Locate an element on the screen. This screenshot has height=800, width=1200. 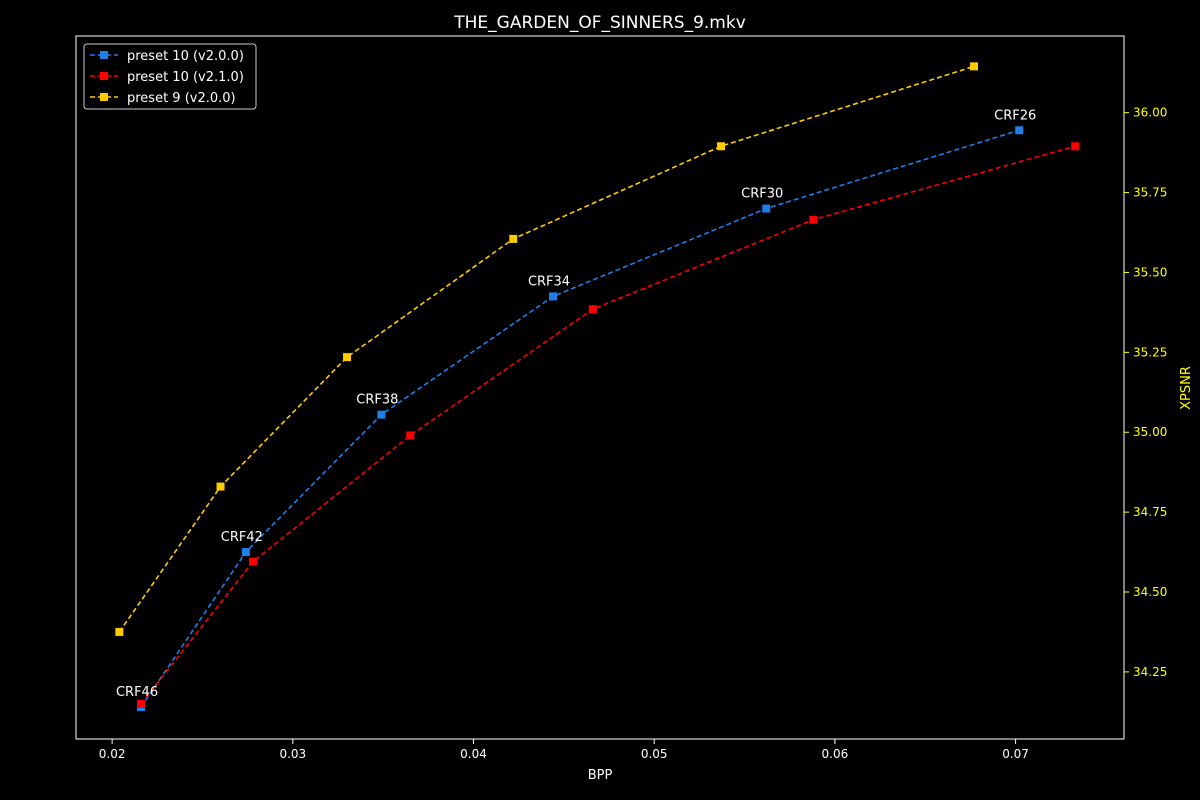
x-tick-label: 0.02 is located at coordinates (112, 754).